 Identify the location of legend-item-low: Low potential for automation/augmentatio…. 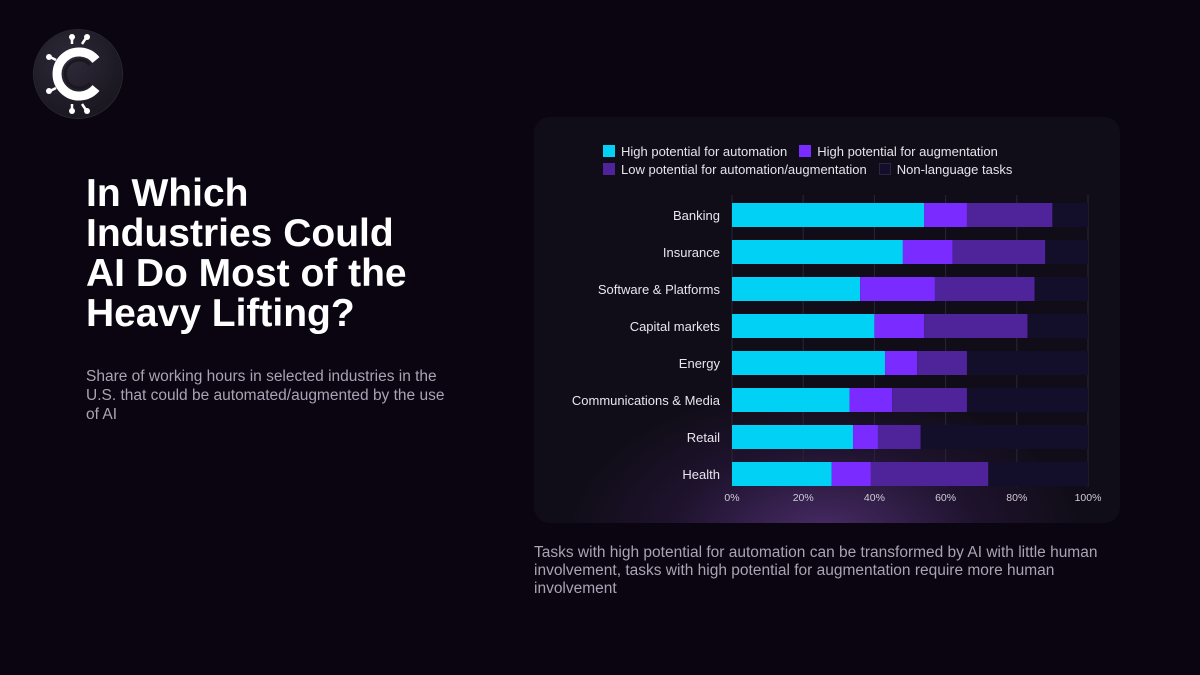
(735, 169).